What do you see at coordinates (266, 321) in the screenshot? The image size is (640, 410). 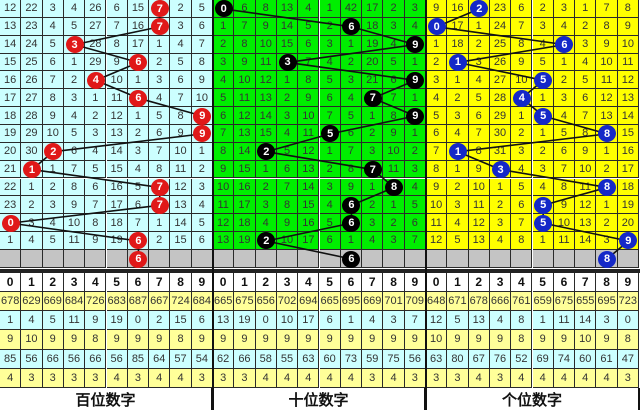 I see `tens-stat-cell: 0` at bounding box center [266, 321].